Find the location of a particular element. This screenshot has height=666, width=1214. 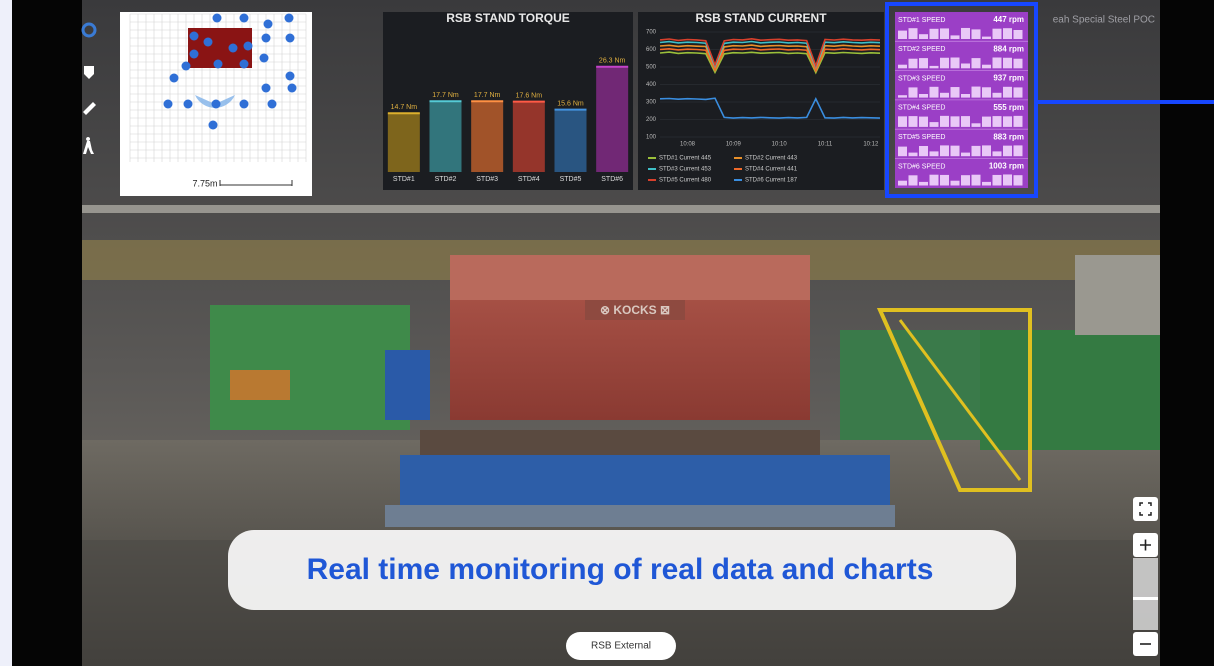

scene-button is located at coordinates (621, 646).